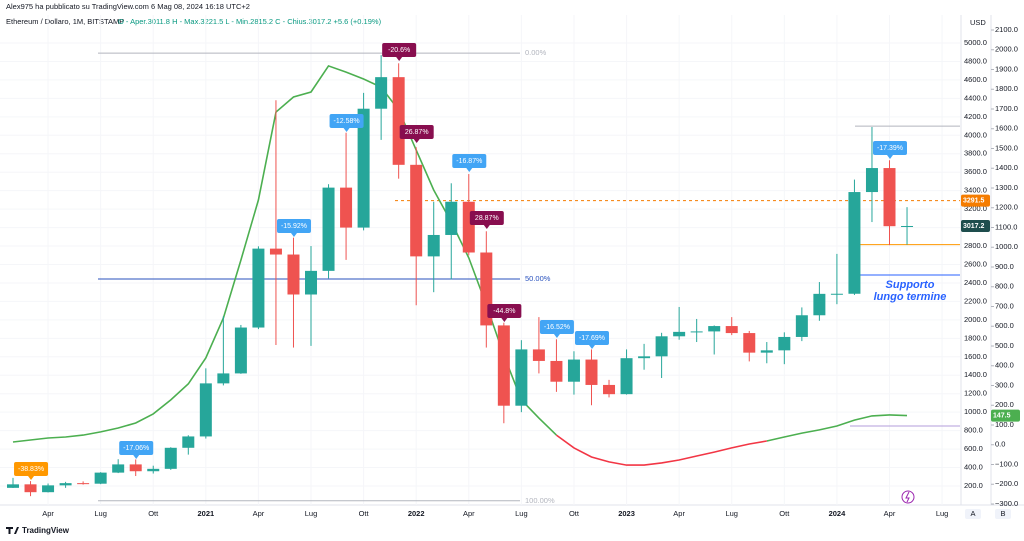  What do you see at coordinates (978, 22) in the screenshot?
I see `currency: USD` at bounding box center [978, 22].